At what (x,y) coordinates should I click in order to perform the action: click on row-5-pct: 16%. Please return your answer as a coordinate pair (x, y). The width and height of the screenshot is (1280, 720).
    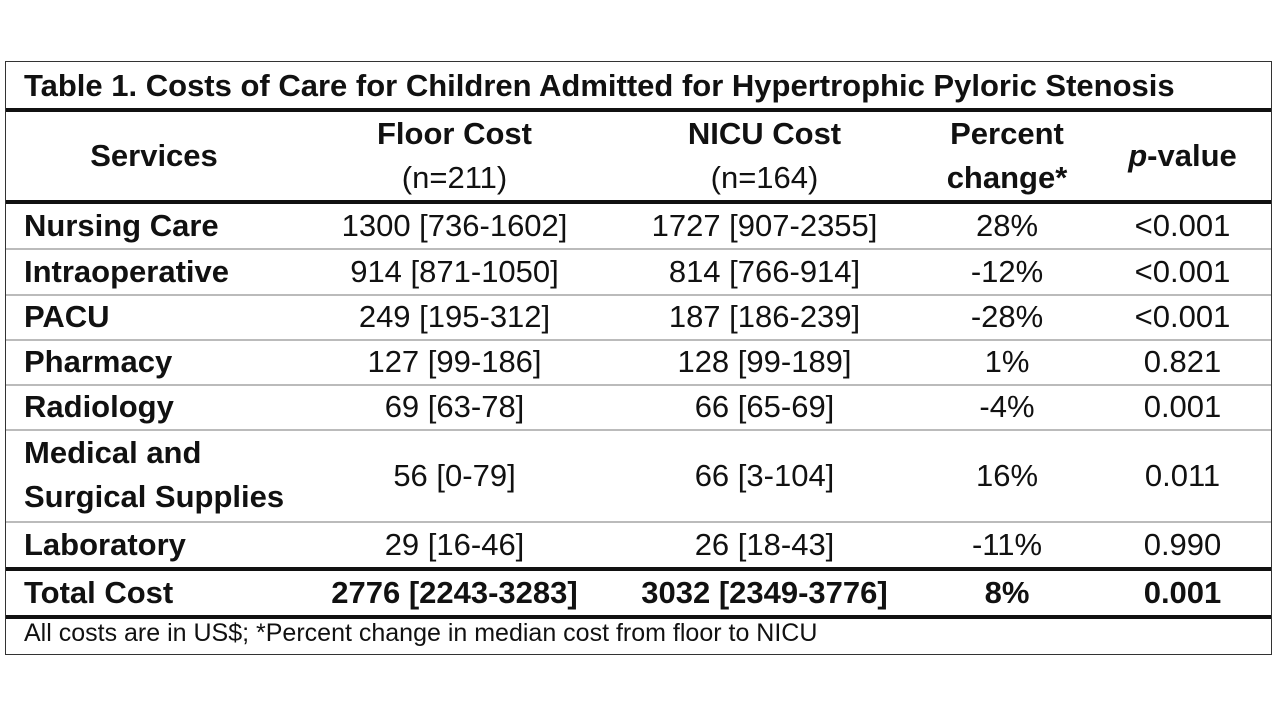
    Looking at the image, I should click on (1007, 475).